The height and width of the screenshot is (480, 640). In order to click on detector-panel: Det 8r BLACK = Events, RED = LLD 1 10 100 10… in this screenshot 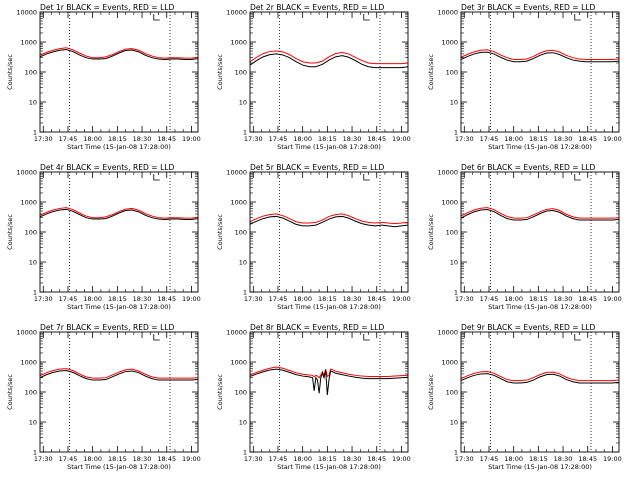, I will do `click(313, 397)`.